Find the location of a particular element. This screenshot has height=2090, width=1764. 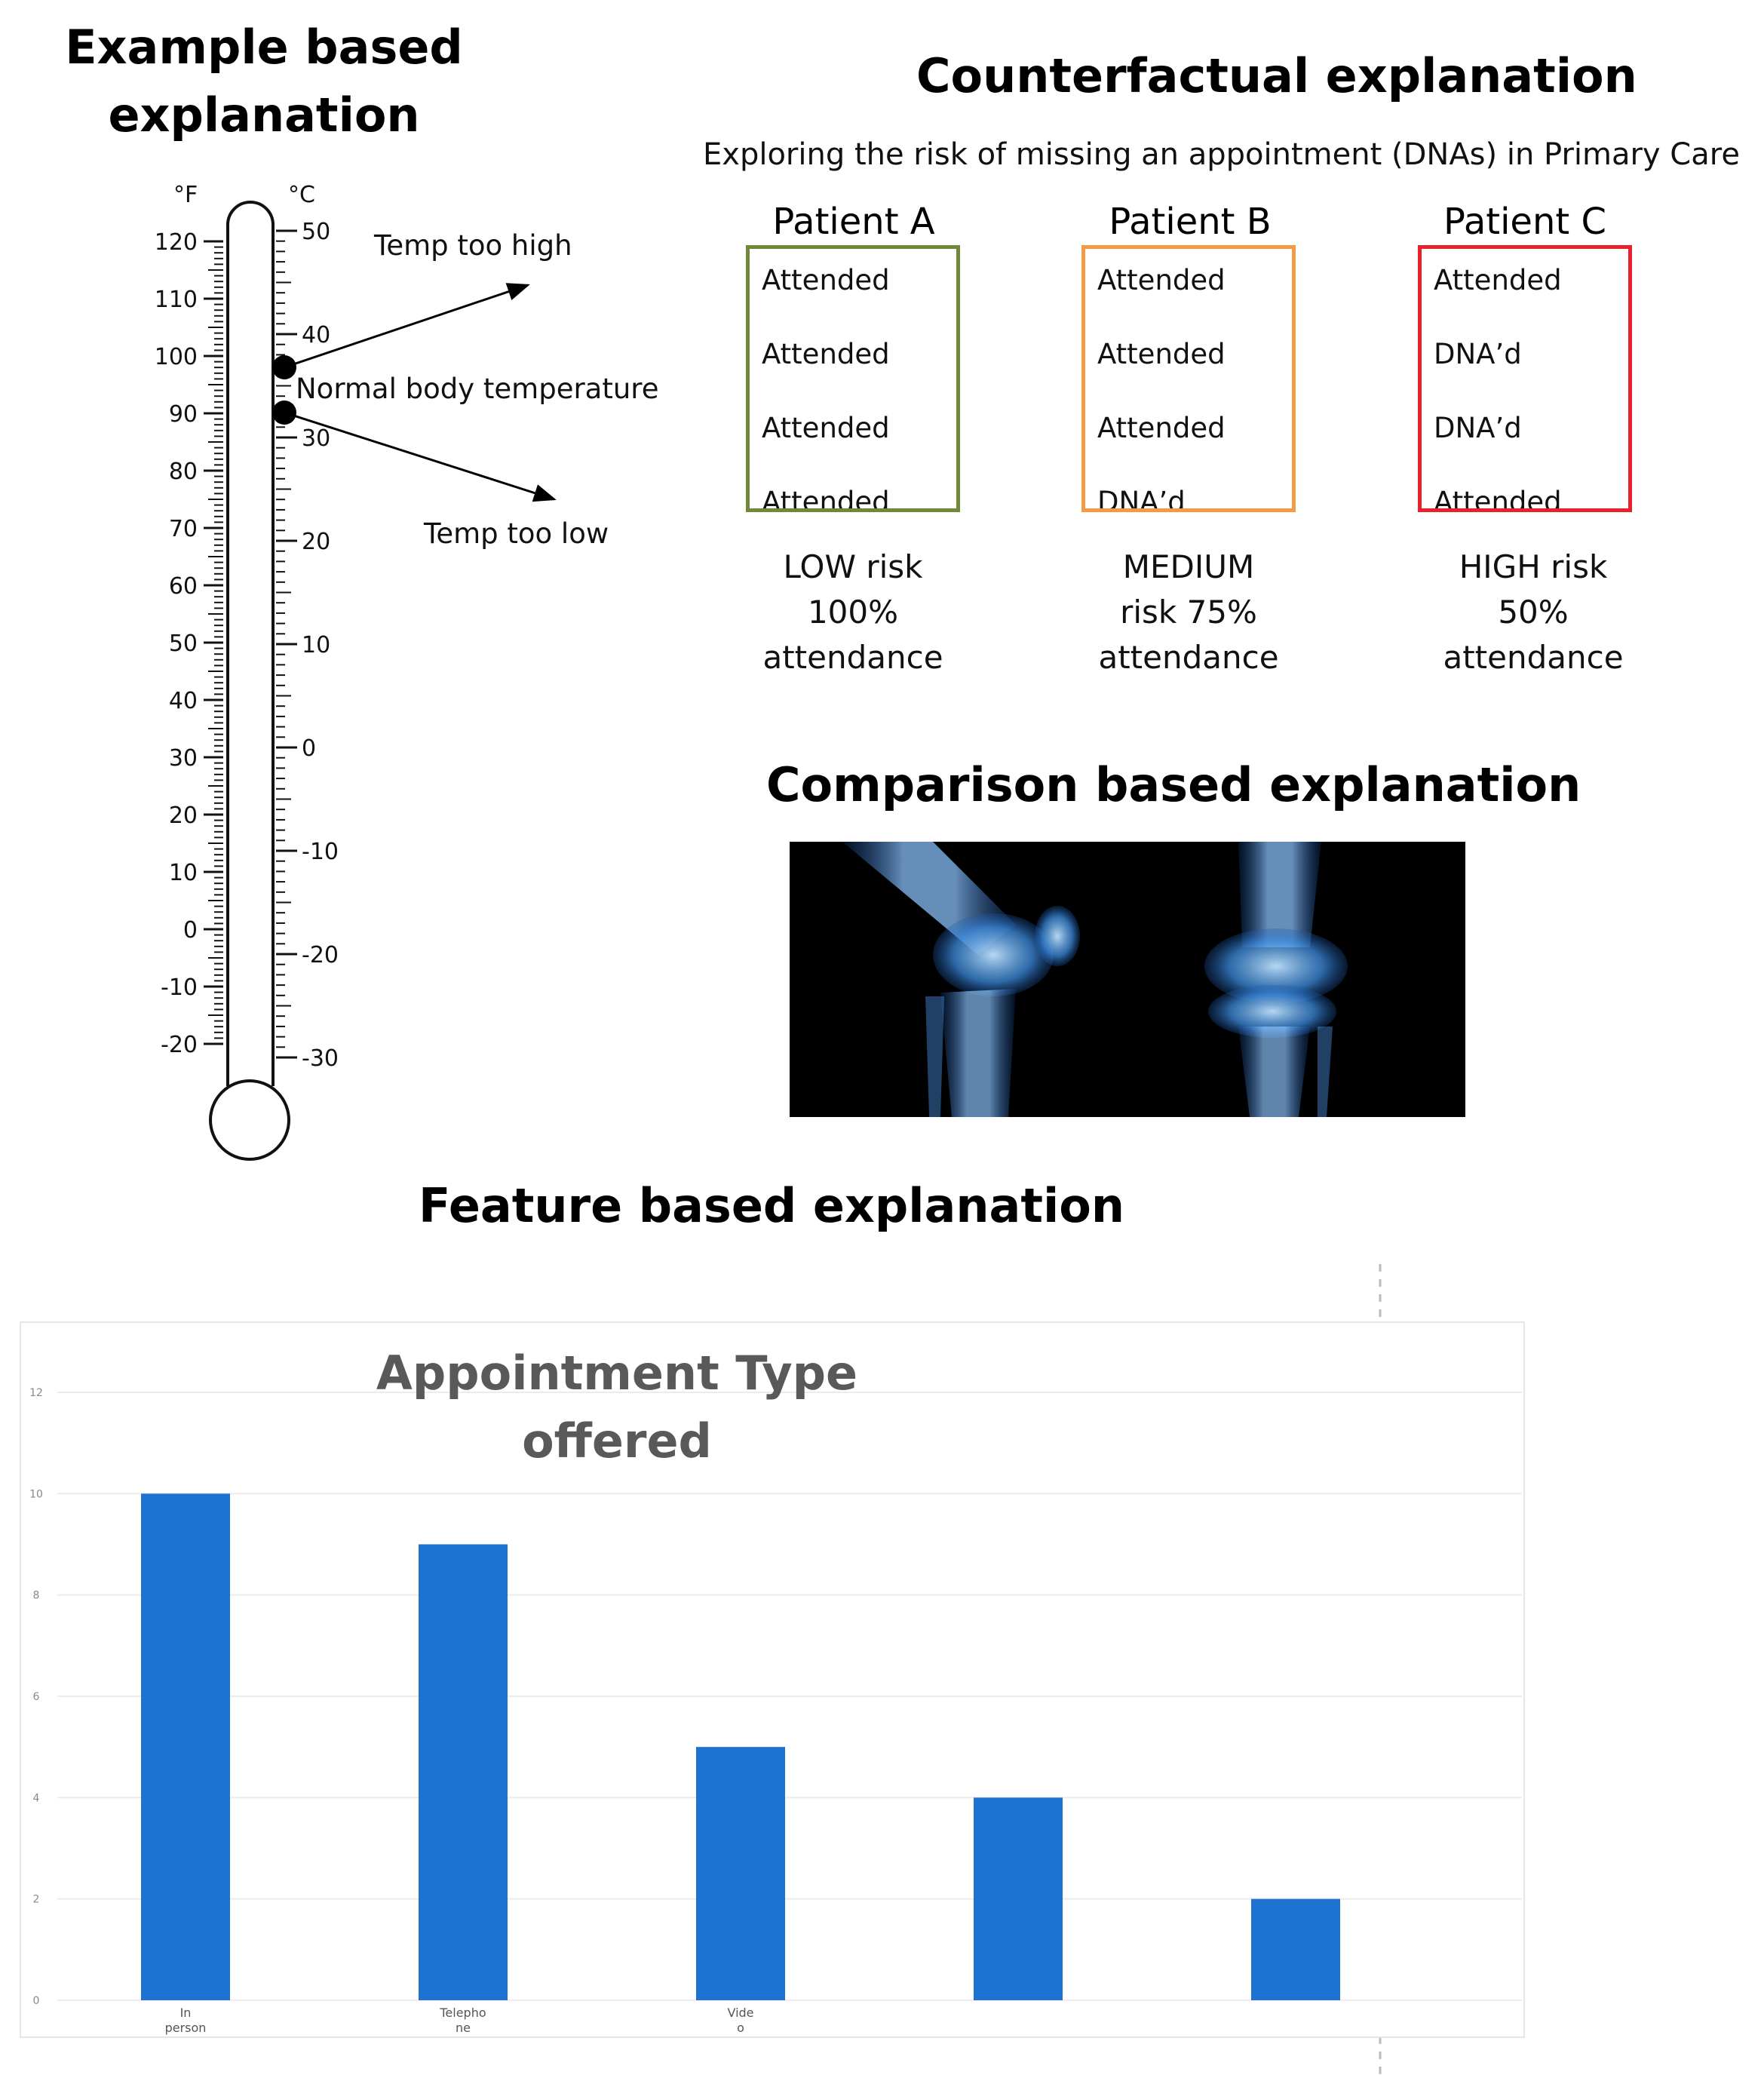

patient-b-name: Patient B is located at coordinates (1190, 222).